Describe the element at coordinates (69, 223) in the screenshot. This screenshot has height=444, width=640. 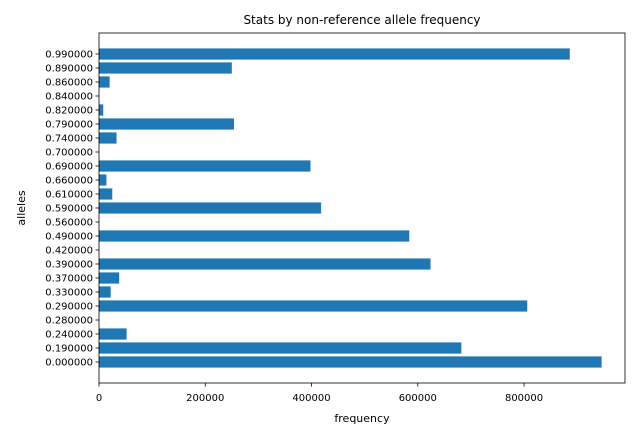
I see `y-tick-label: 0.560000` at that location.